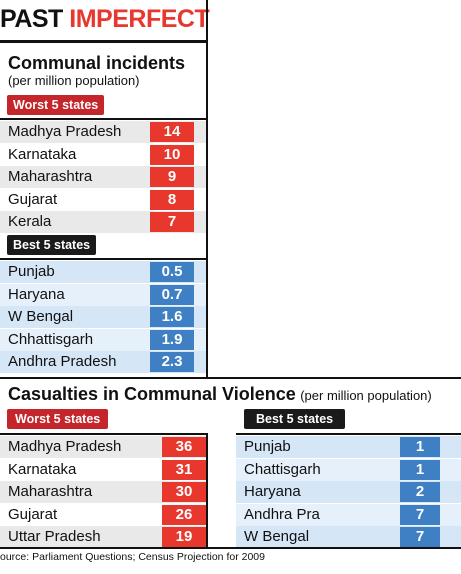 The height and width of the screenshot is (574, 461). I want to click on table-row: Gujarat 26, so click(103, 514).